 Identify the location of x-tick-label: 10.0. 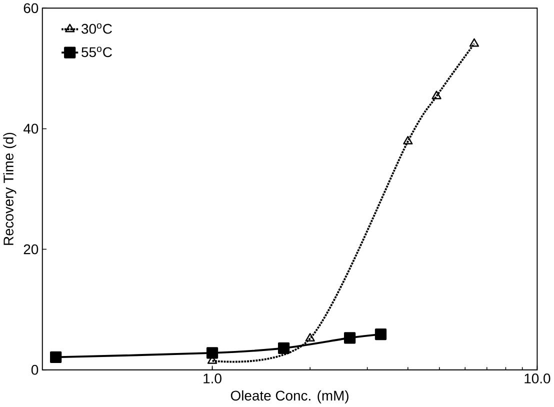
(537, 379).